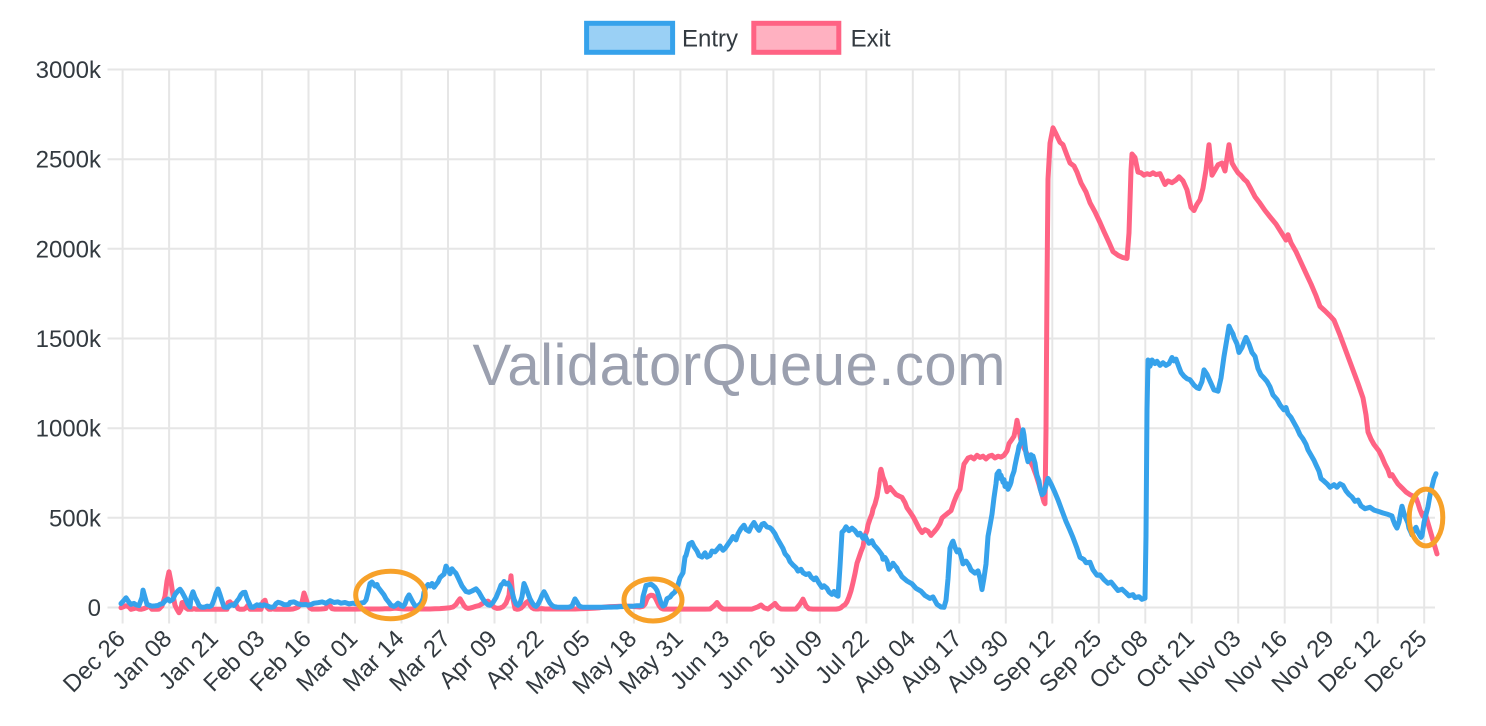 Image resolution: width=1486 pixels, height=726 pixels. What do you see at coordinates (739, 365) in the screenshot?
I see `svg-text: ValidatorQueue.com` at bounding box center [739, 365].